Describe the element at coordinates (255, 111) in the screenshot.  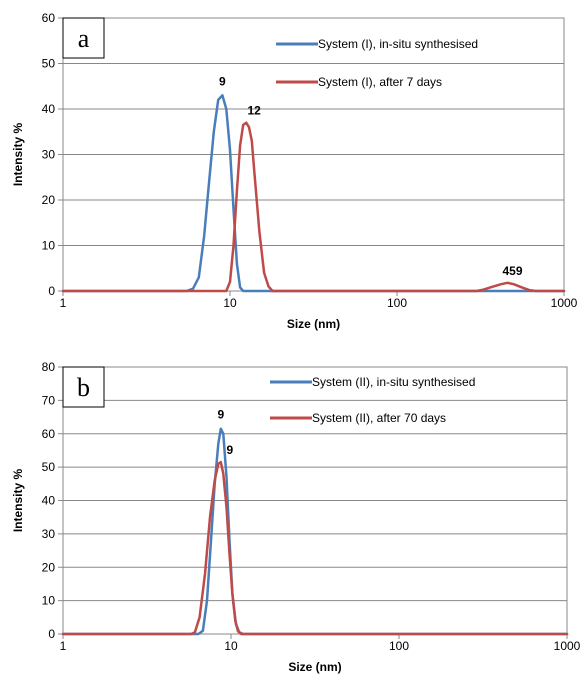
I see `peak-label: 12` at that location.